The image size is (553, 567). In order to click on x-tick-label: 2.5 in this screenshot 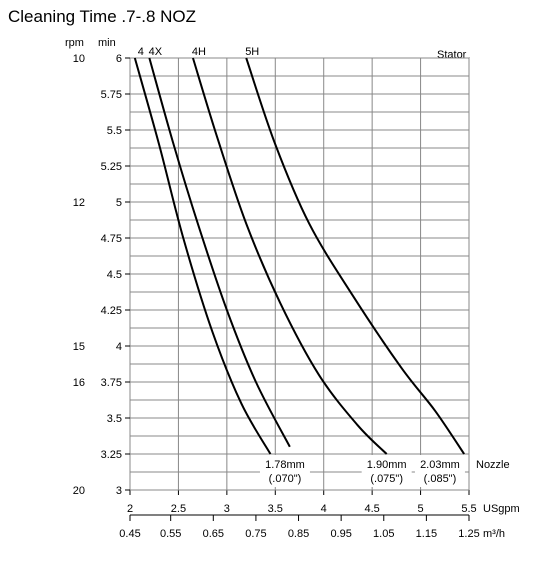, I will do `click(178, 509)`.